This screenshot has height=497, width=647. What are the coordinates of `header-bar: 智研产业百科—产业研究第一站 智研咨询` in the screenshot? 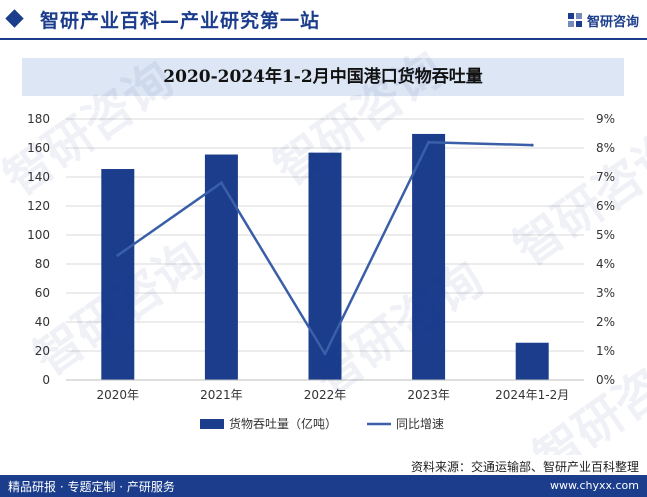 It's located at (323, 20).